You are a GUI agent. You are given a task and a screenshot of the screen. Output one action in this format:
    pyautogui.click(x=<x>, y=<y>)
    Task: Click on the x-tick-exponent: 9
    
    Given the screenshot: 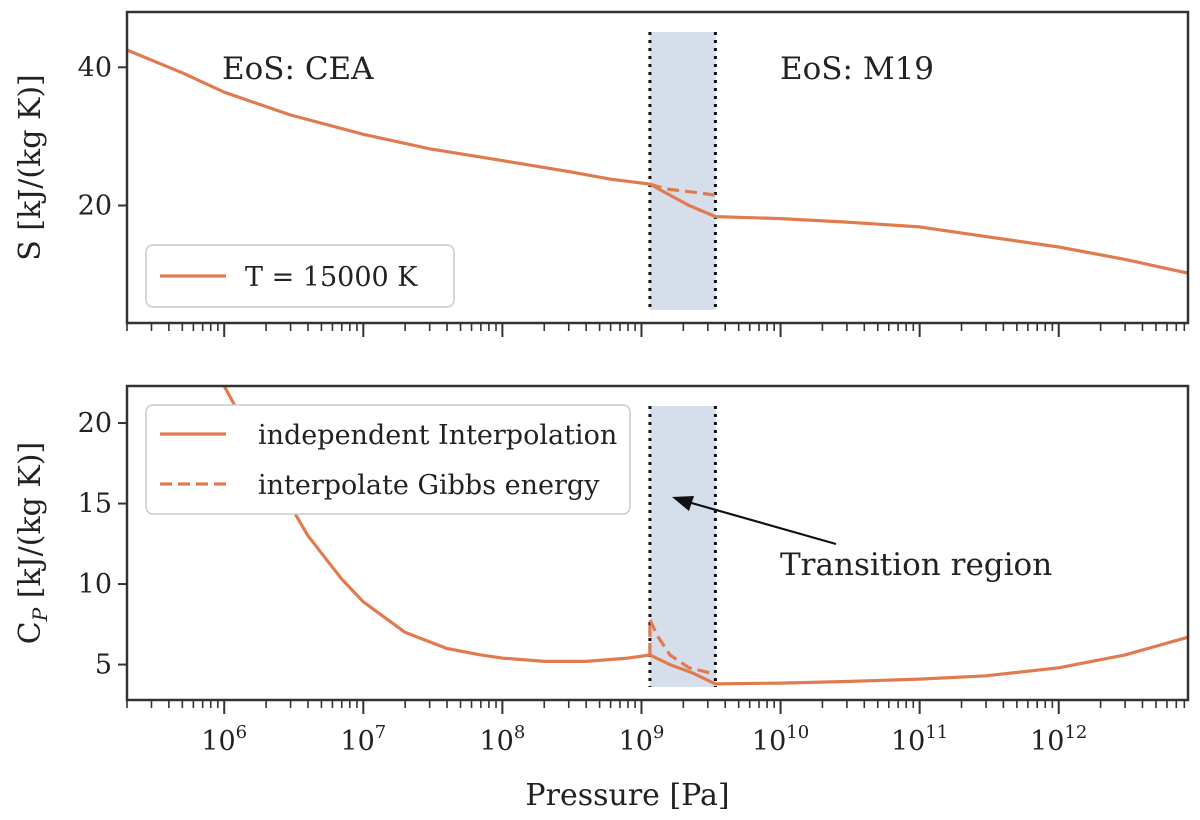 What is the action you would take?
    pyautogui.click(x=658, y=732)
    